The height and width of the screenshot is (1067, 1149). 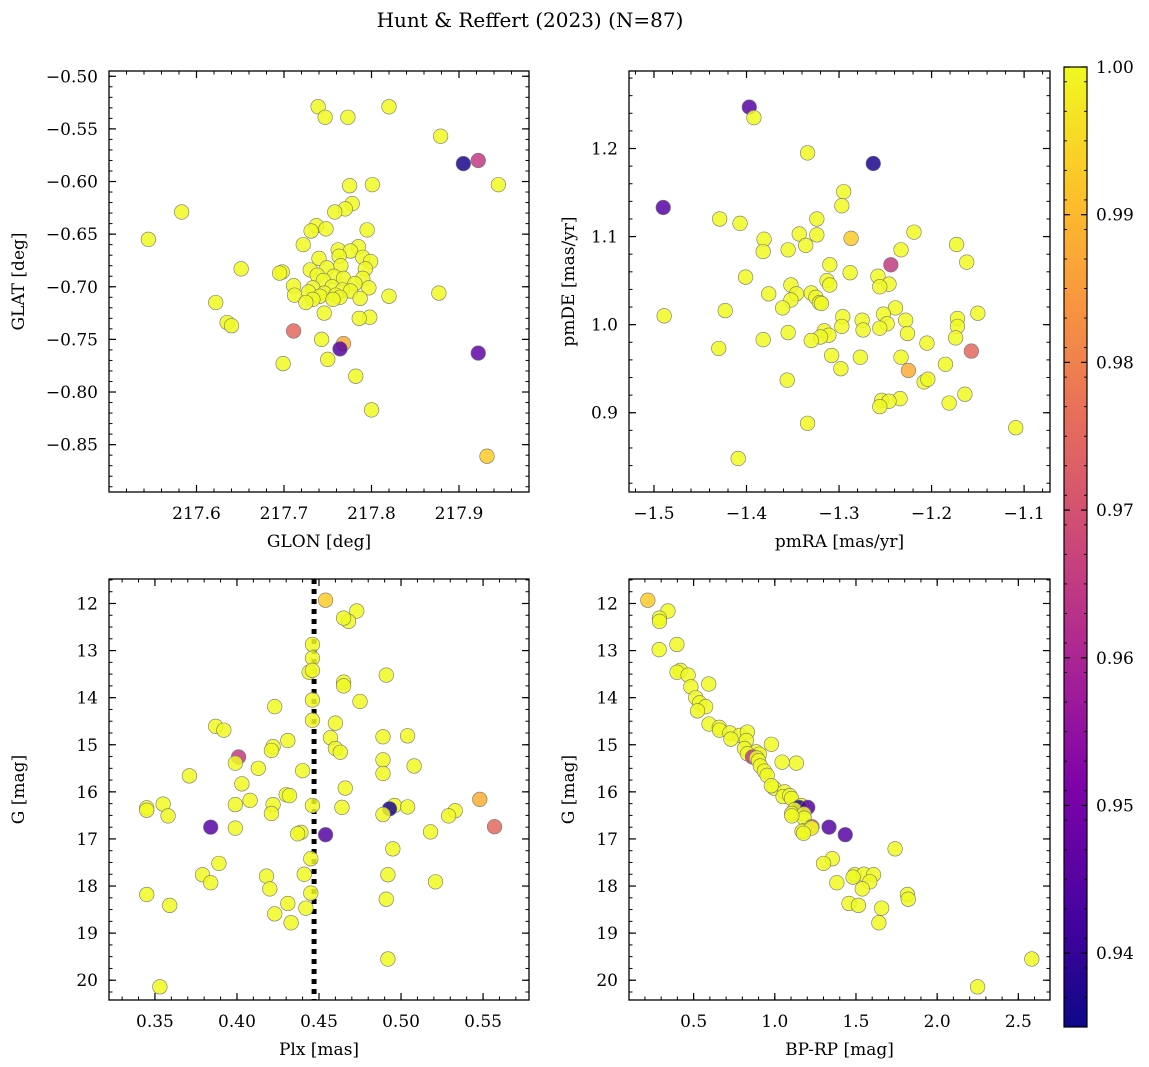 What do you see at coordinates (87, 604) in the screenshot?
I see `y-tick-label: 12` at bounding box center [87, 604].